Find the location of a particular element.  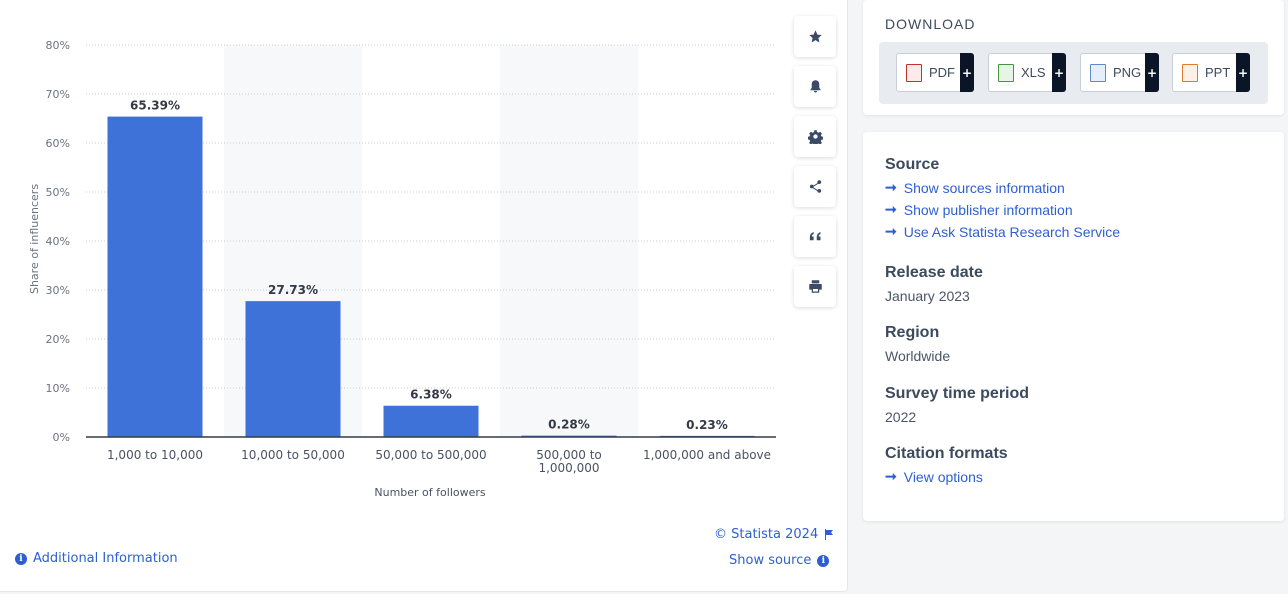

x-tick-label: 1,000,000 and above is located at coordinates (707, 455).